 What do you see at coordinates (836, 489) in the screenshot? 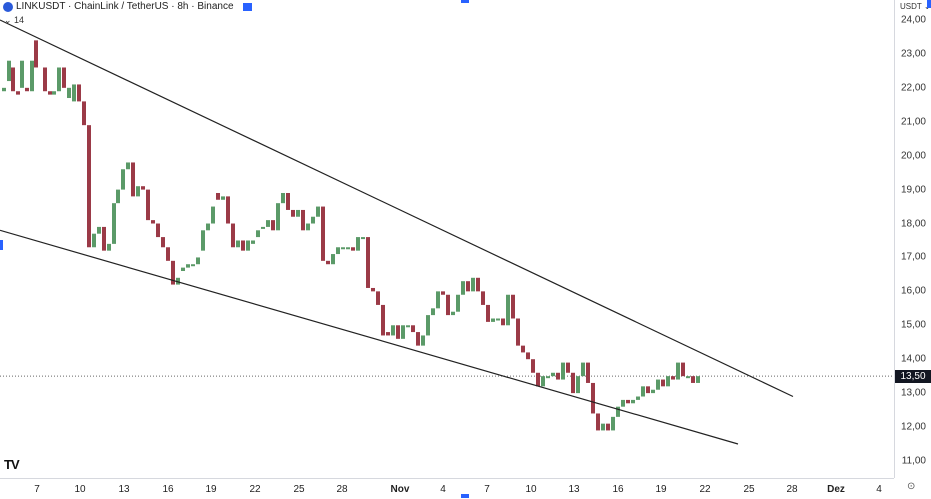
I see `time-tick: Dez` at bounding box center [836, 489].